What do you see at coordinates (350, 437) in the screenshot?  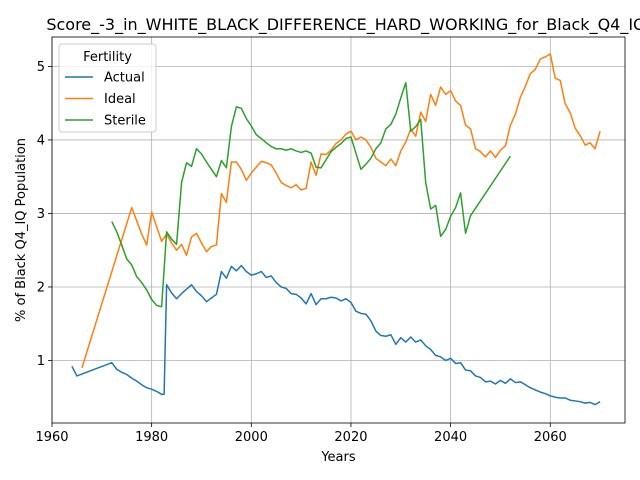 I see `x-tick-label: 2020` at bounding box center [350, 437].